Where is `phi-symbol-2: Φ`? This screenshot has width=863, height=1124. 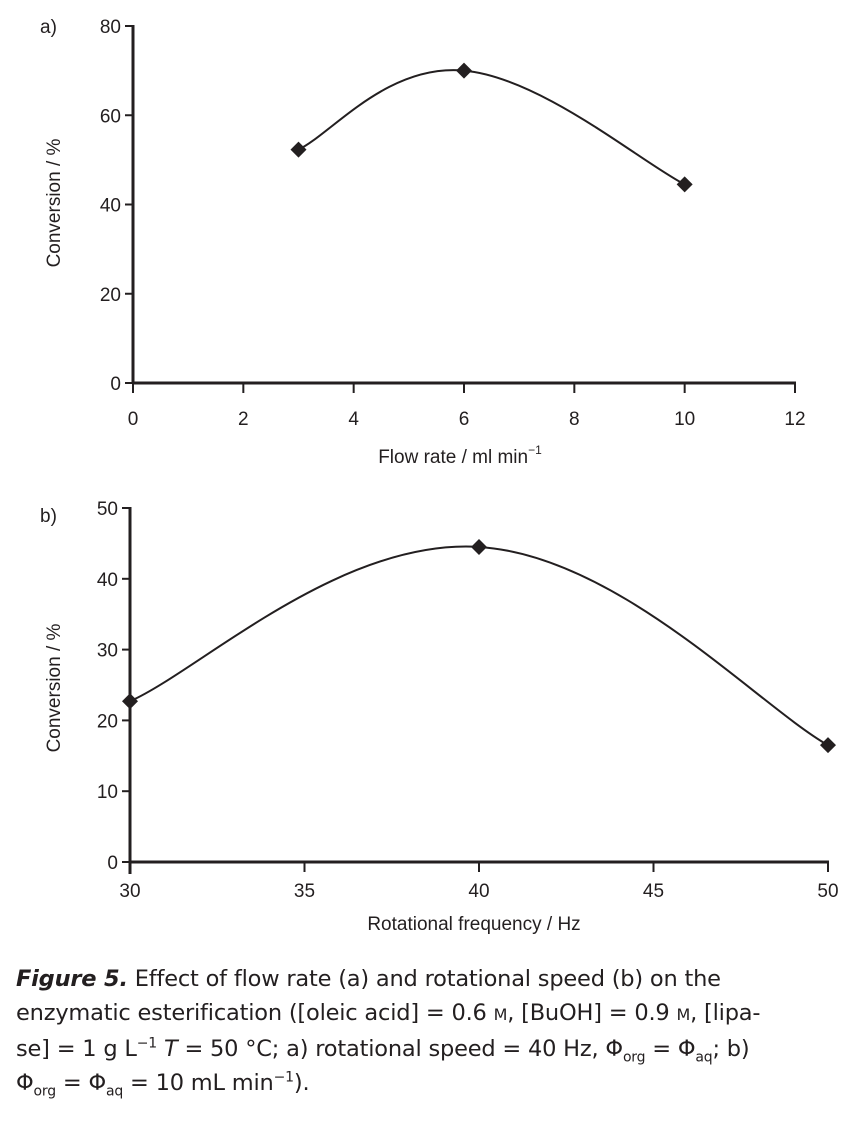
phi-symbol-2: Φ is located at coordinates (686, 1049).